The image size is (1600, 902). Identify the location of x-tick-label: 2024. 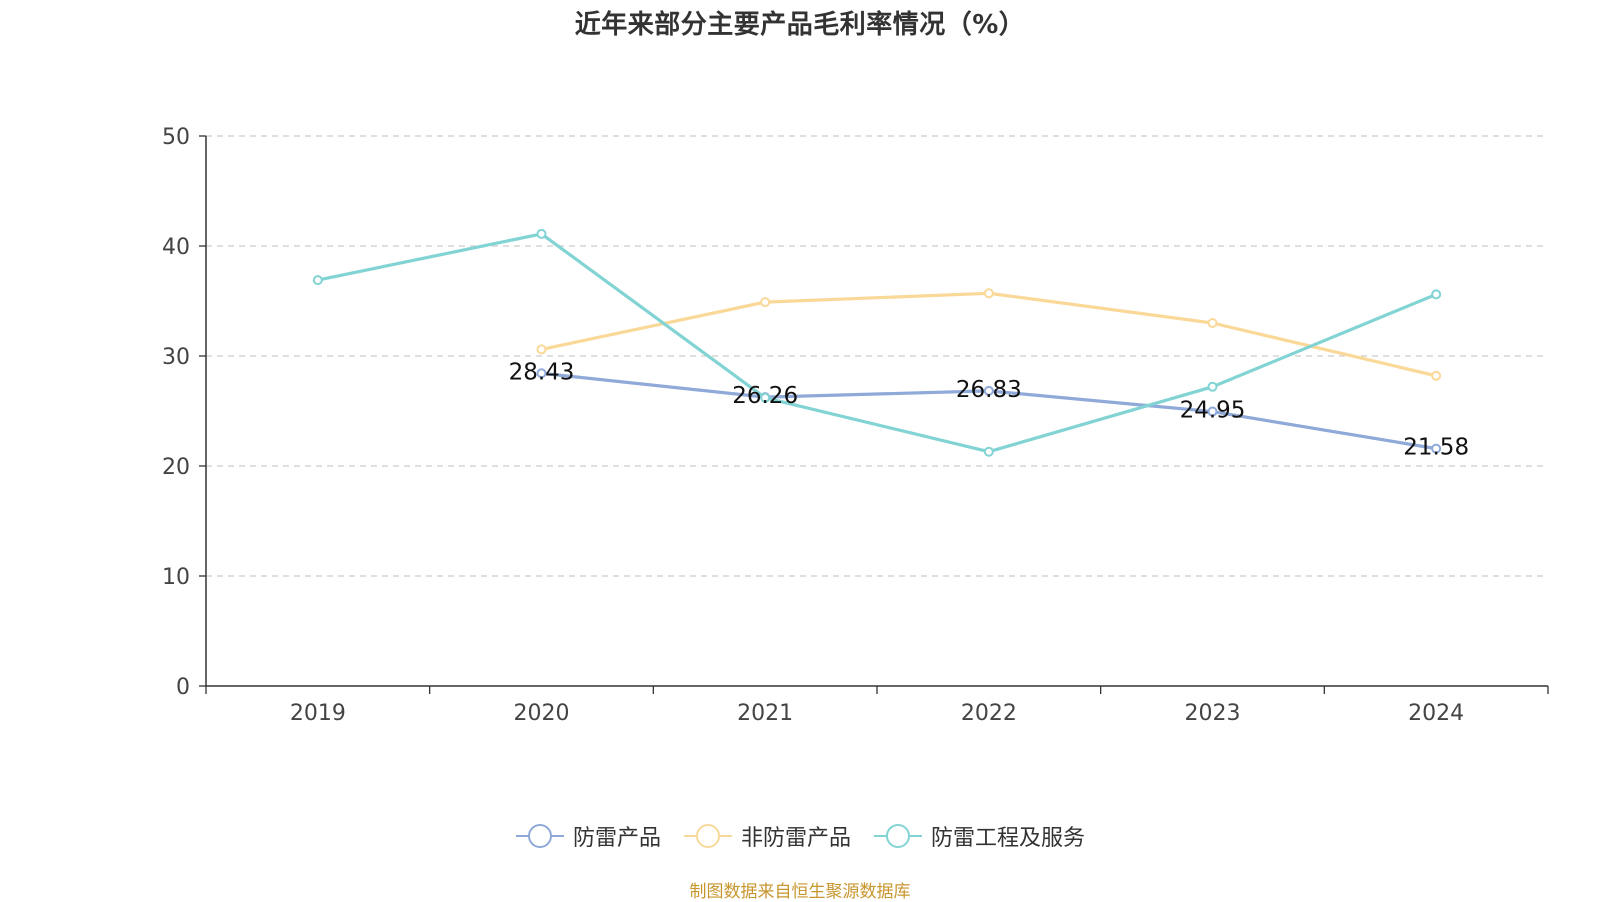
(1436, 713).